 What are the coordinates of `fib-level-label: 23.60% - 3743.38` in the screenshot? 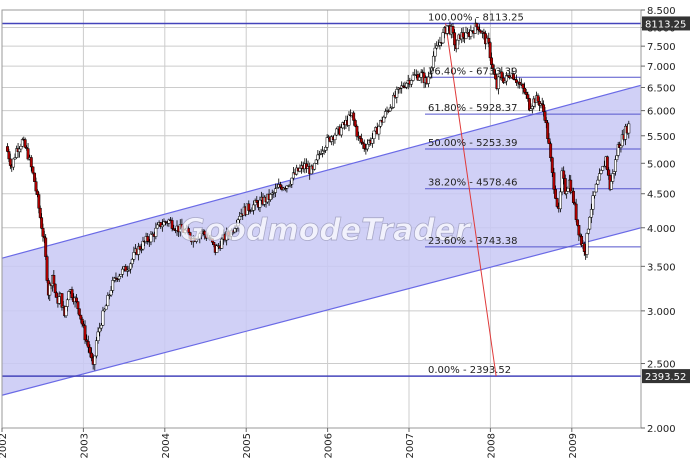 It's located at (472, 241).